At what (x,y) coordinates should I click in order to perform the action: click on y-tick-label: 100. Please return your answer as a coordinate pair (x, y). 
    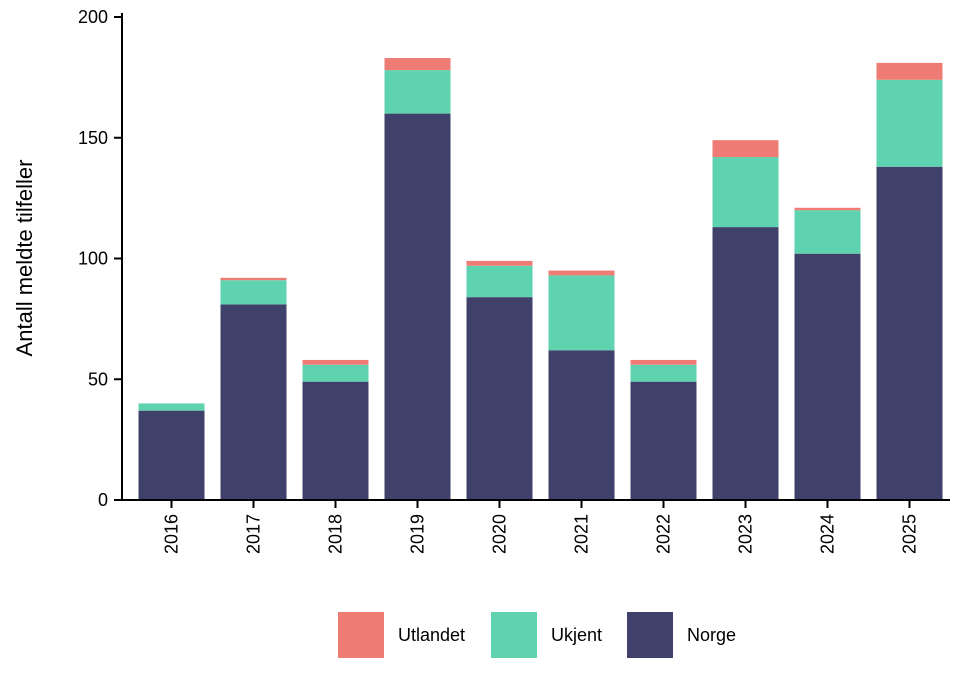
    Looking at the image, I should click on (93, 259).